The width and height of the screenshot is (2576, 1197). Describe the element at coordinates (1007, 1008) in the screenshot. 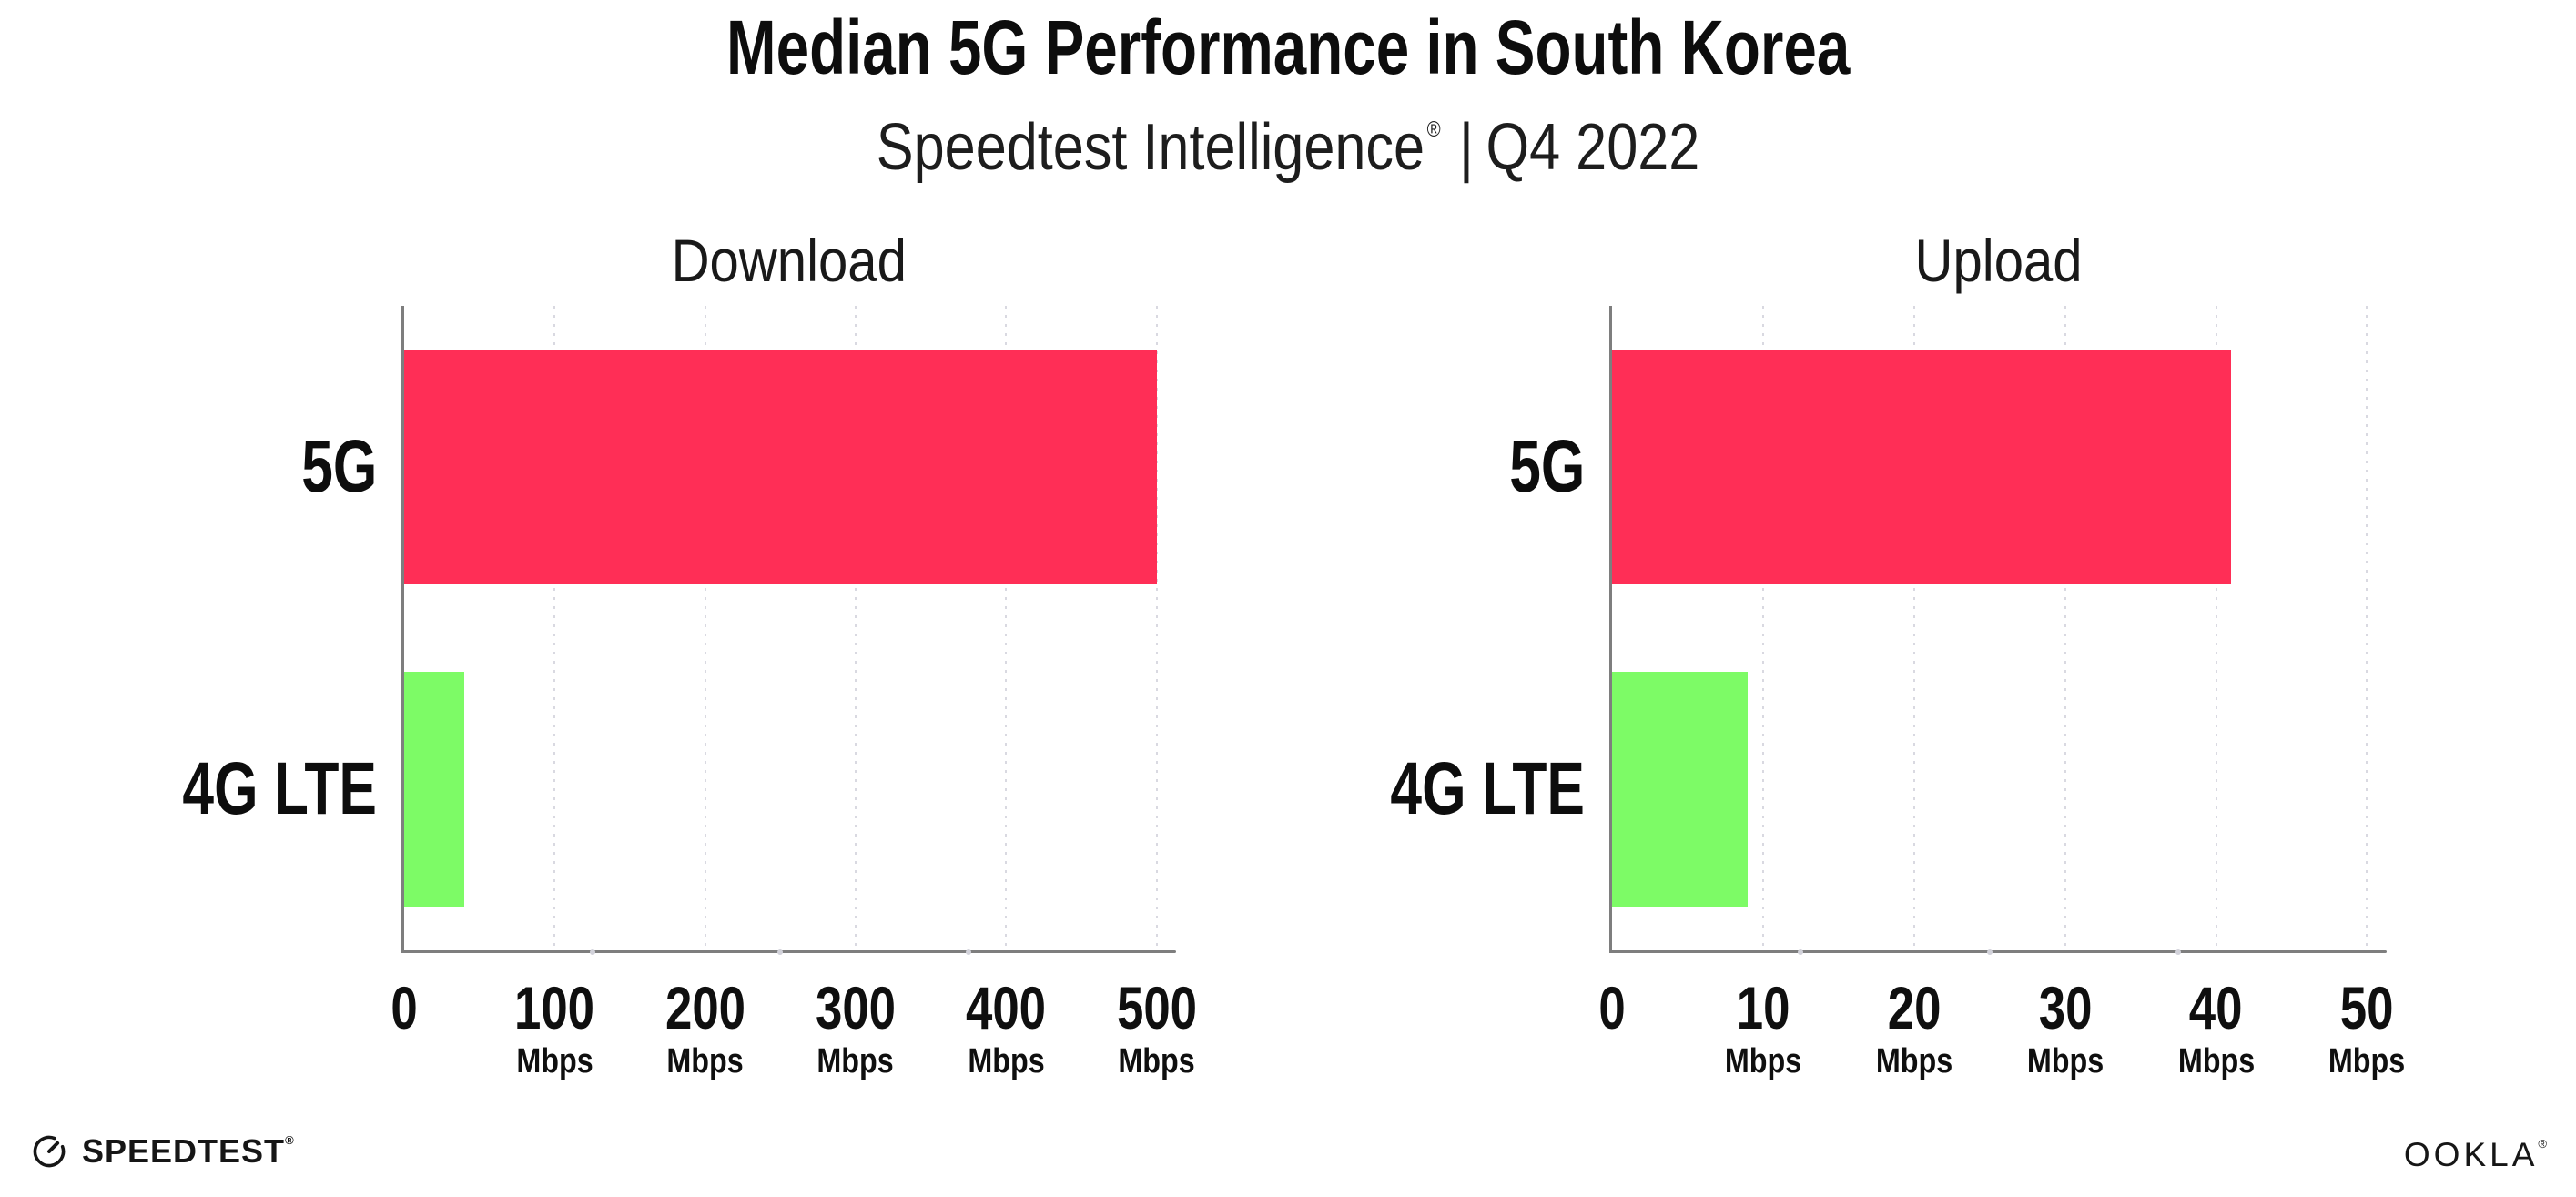

I see `x-tick-value: 400` at that location.